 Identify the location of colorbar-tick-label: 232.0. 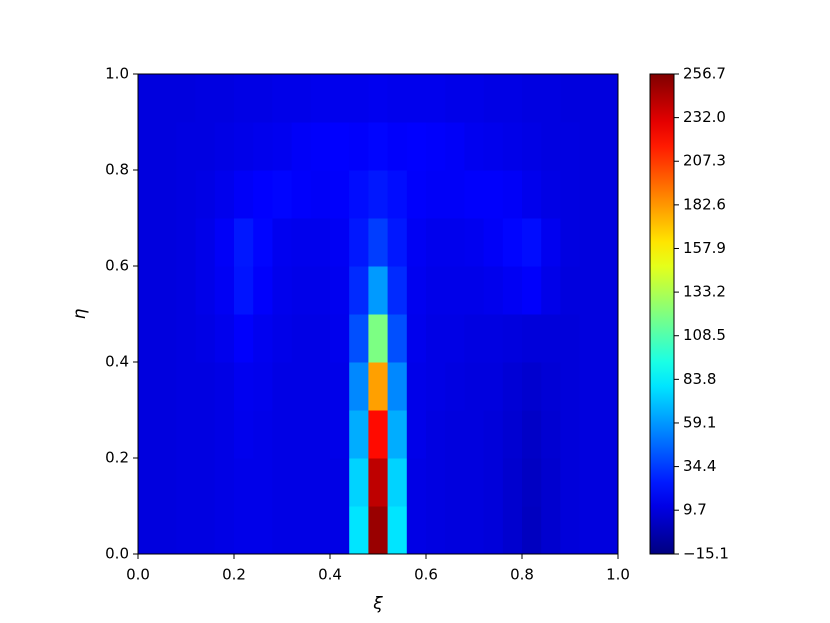
(704, 117).